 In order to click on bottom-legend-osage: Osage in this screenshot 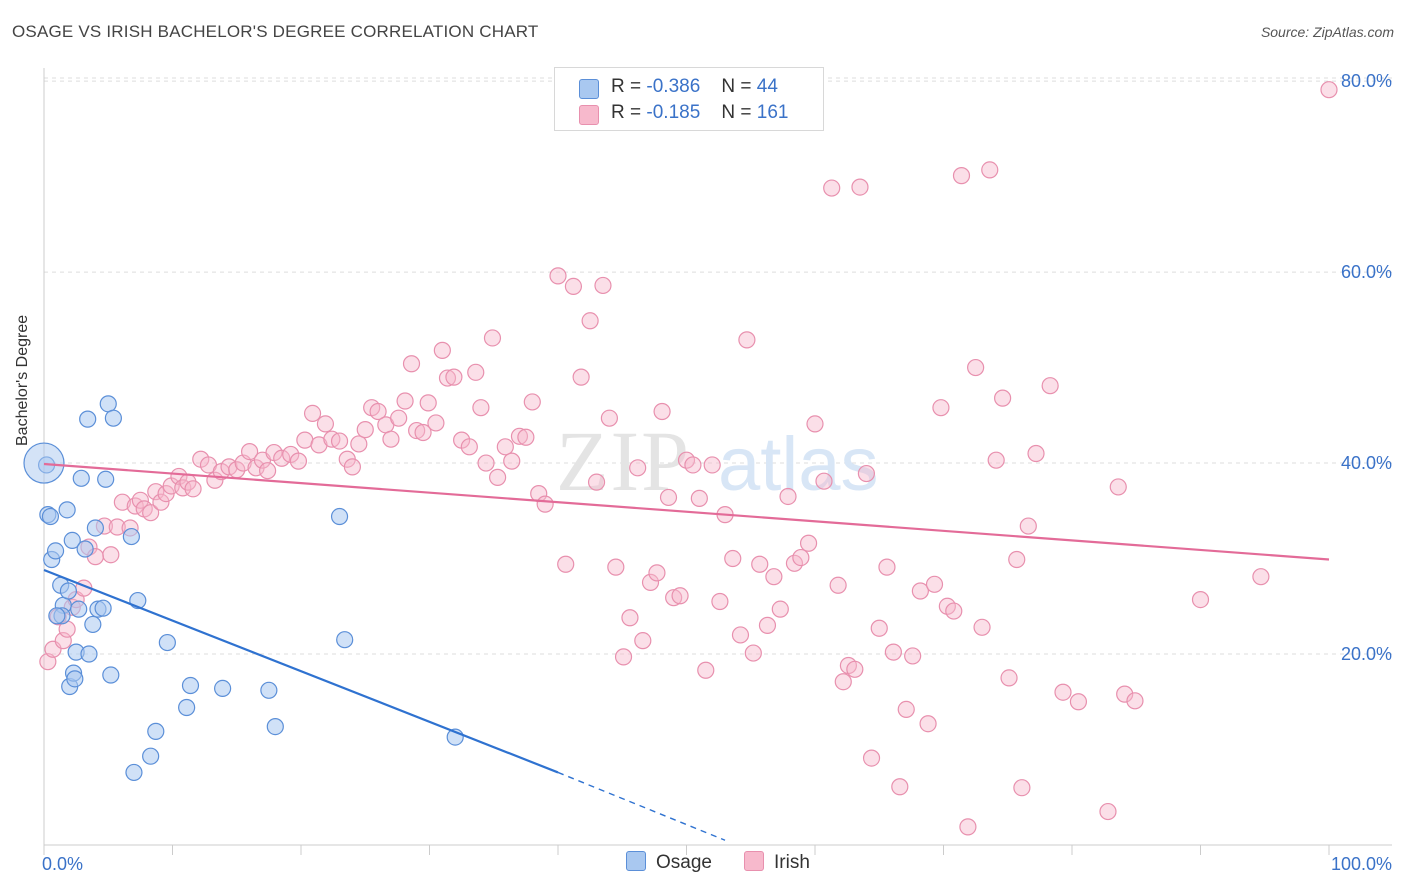, I will do `click(669, 862)`.